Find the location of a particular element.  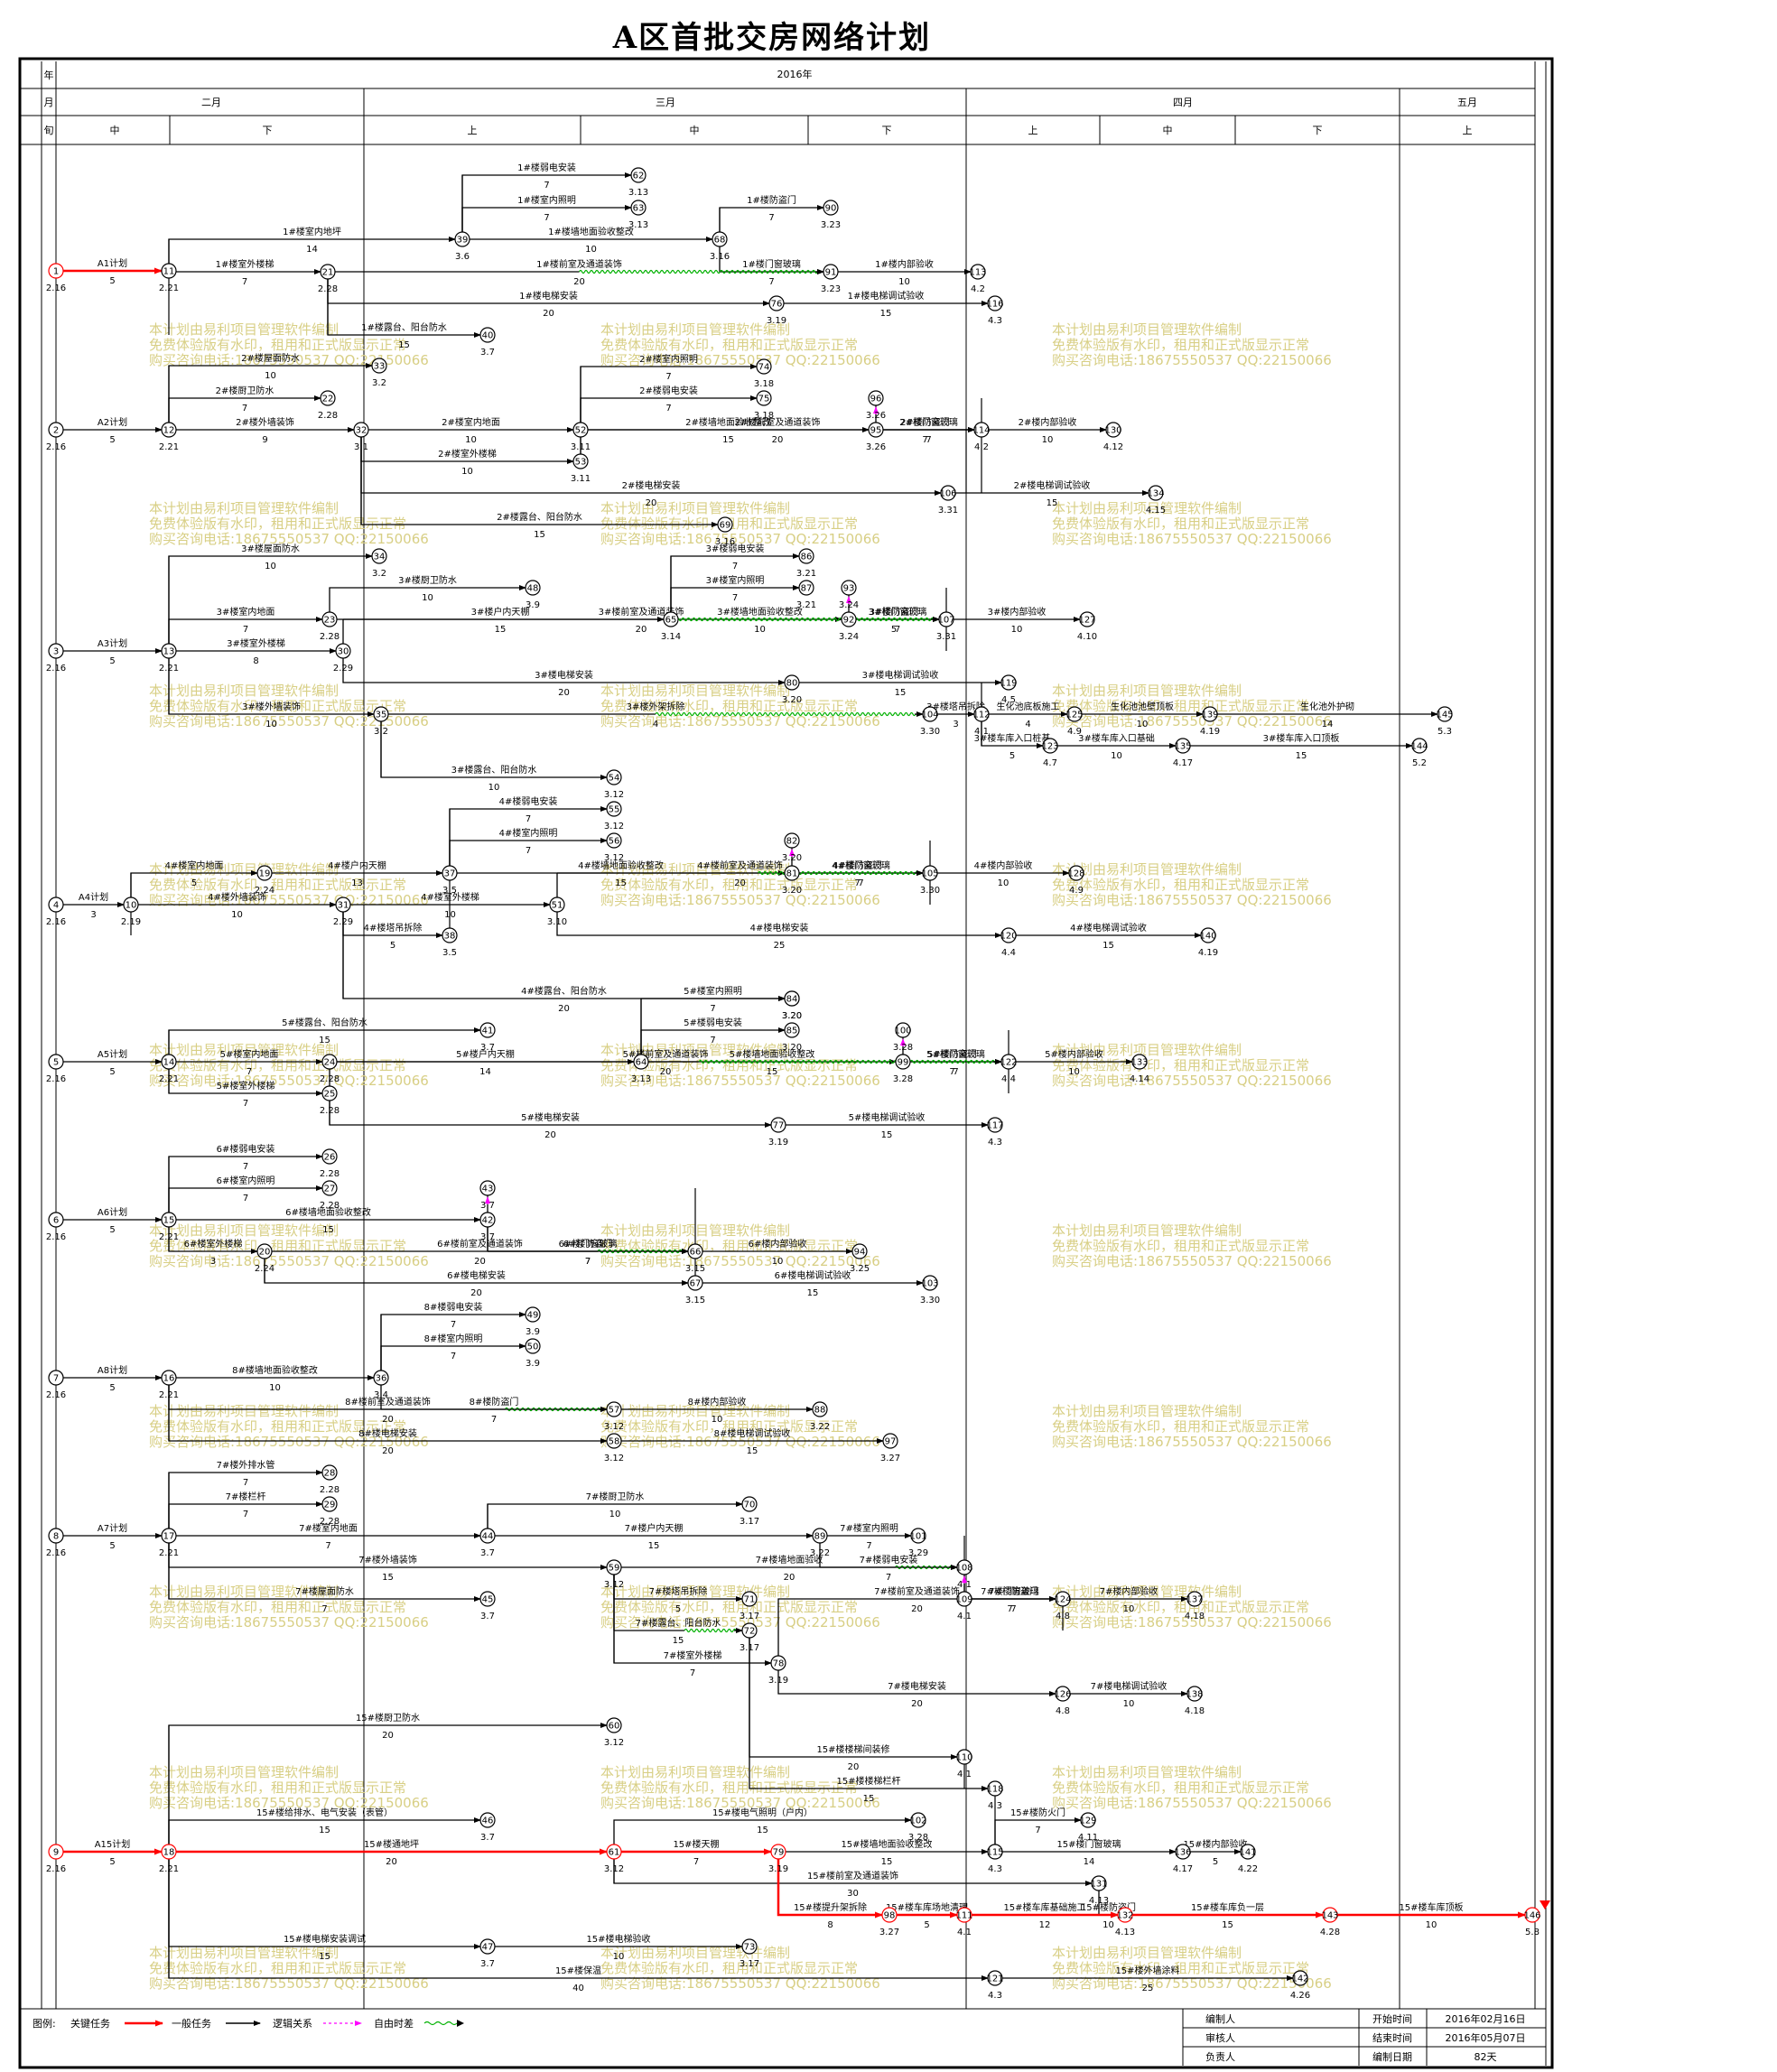

node-date: 3.19 is located at coordinates (778, 1869).